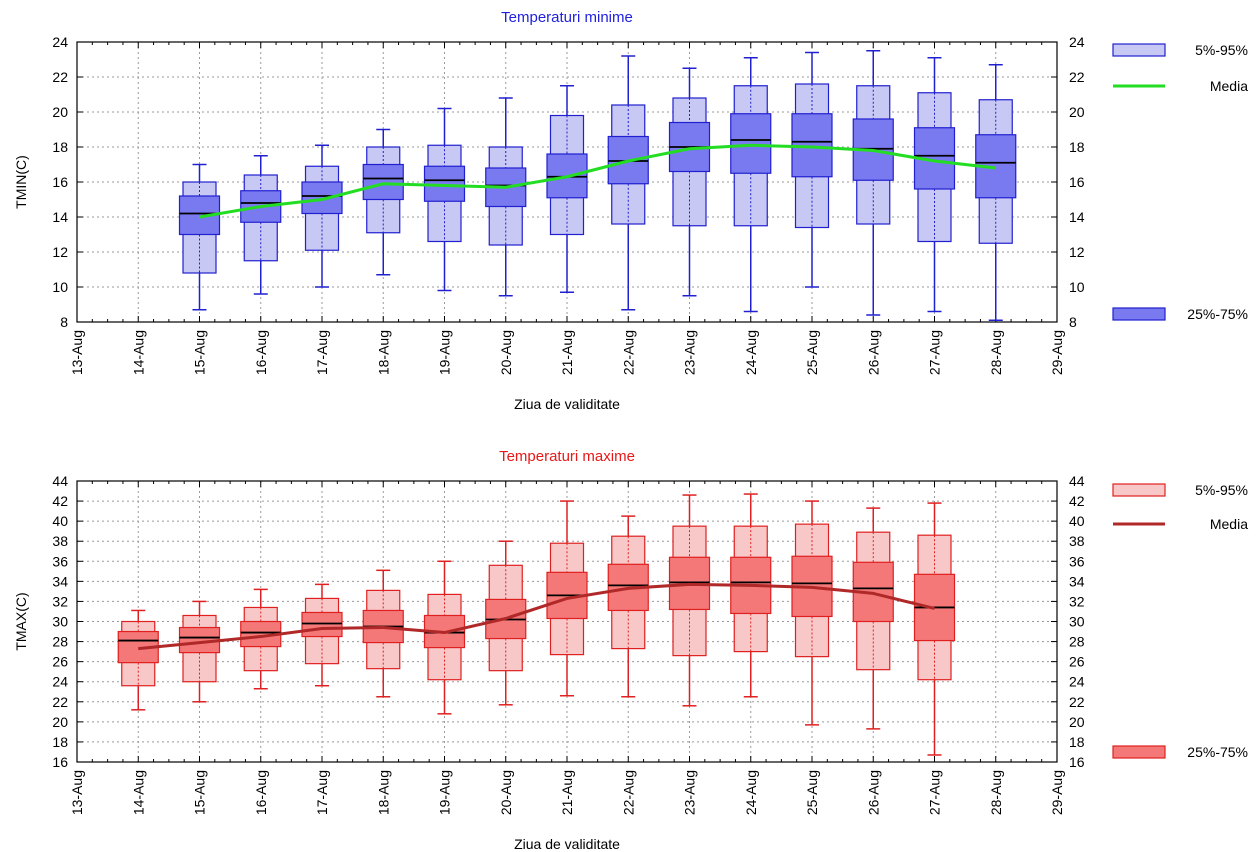  What do you see at coordinates (1077, 622) in the screenshot?
I see `y-tick-label-right: 30` at bounding box center [1077, 622].